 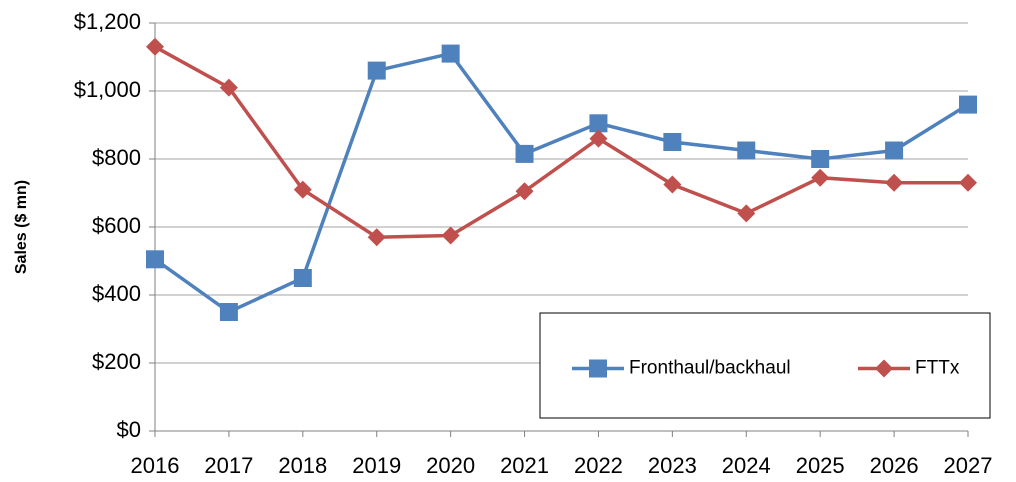 What do you see at coordinates (746, 465) in the screenshot?
I see `x-tick-label: 2024` at bounding box center [746, 465].